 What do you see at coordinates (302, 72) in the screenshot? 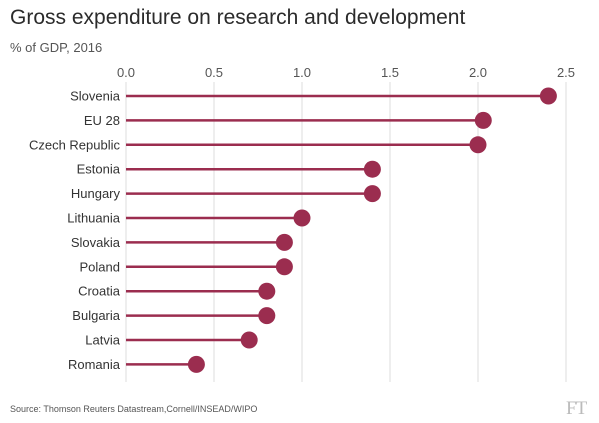
I see `x-tick-label: 1.0` at bounding box center [302, 72].